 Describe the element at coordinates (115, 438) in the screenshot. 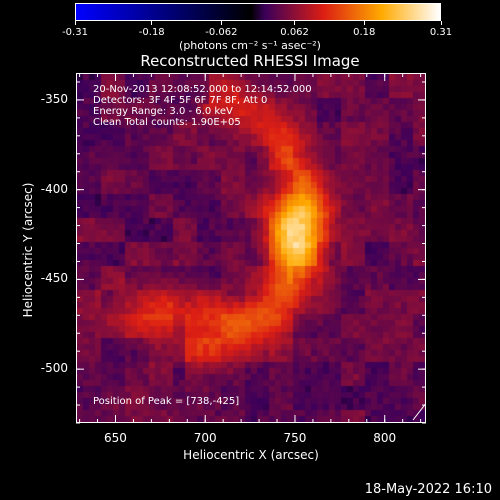

I see `x-tick-label: 650` at that location.